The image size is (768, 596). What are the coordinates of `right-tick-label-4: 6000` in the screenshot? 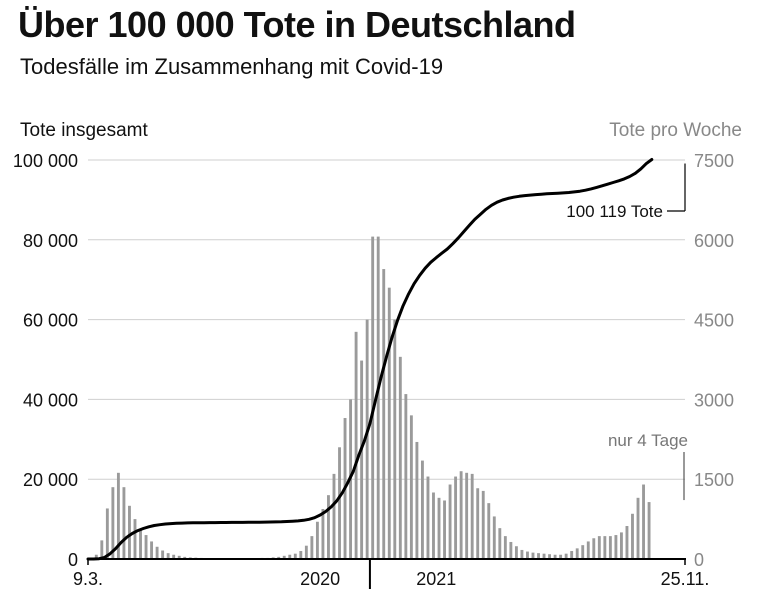 It's located at (714, 241).